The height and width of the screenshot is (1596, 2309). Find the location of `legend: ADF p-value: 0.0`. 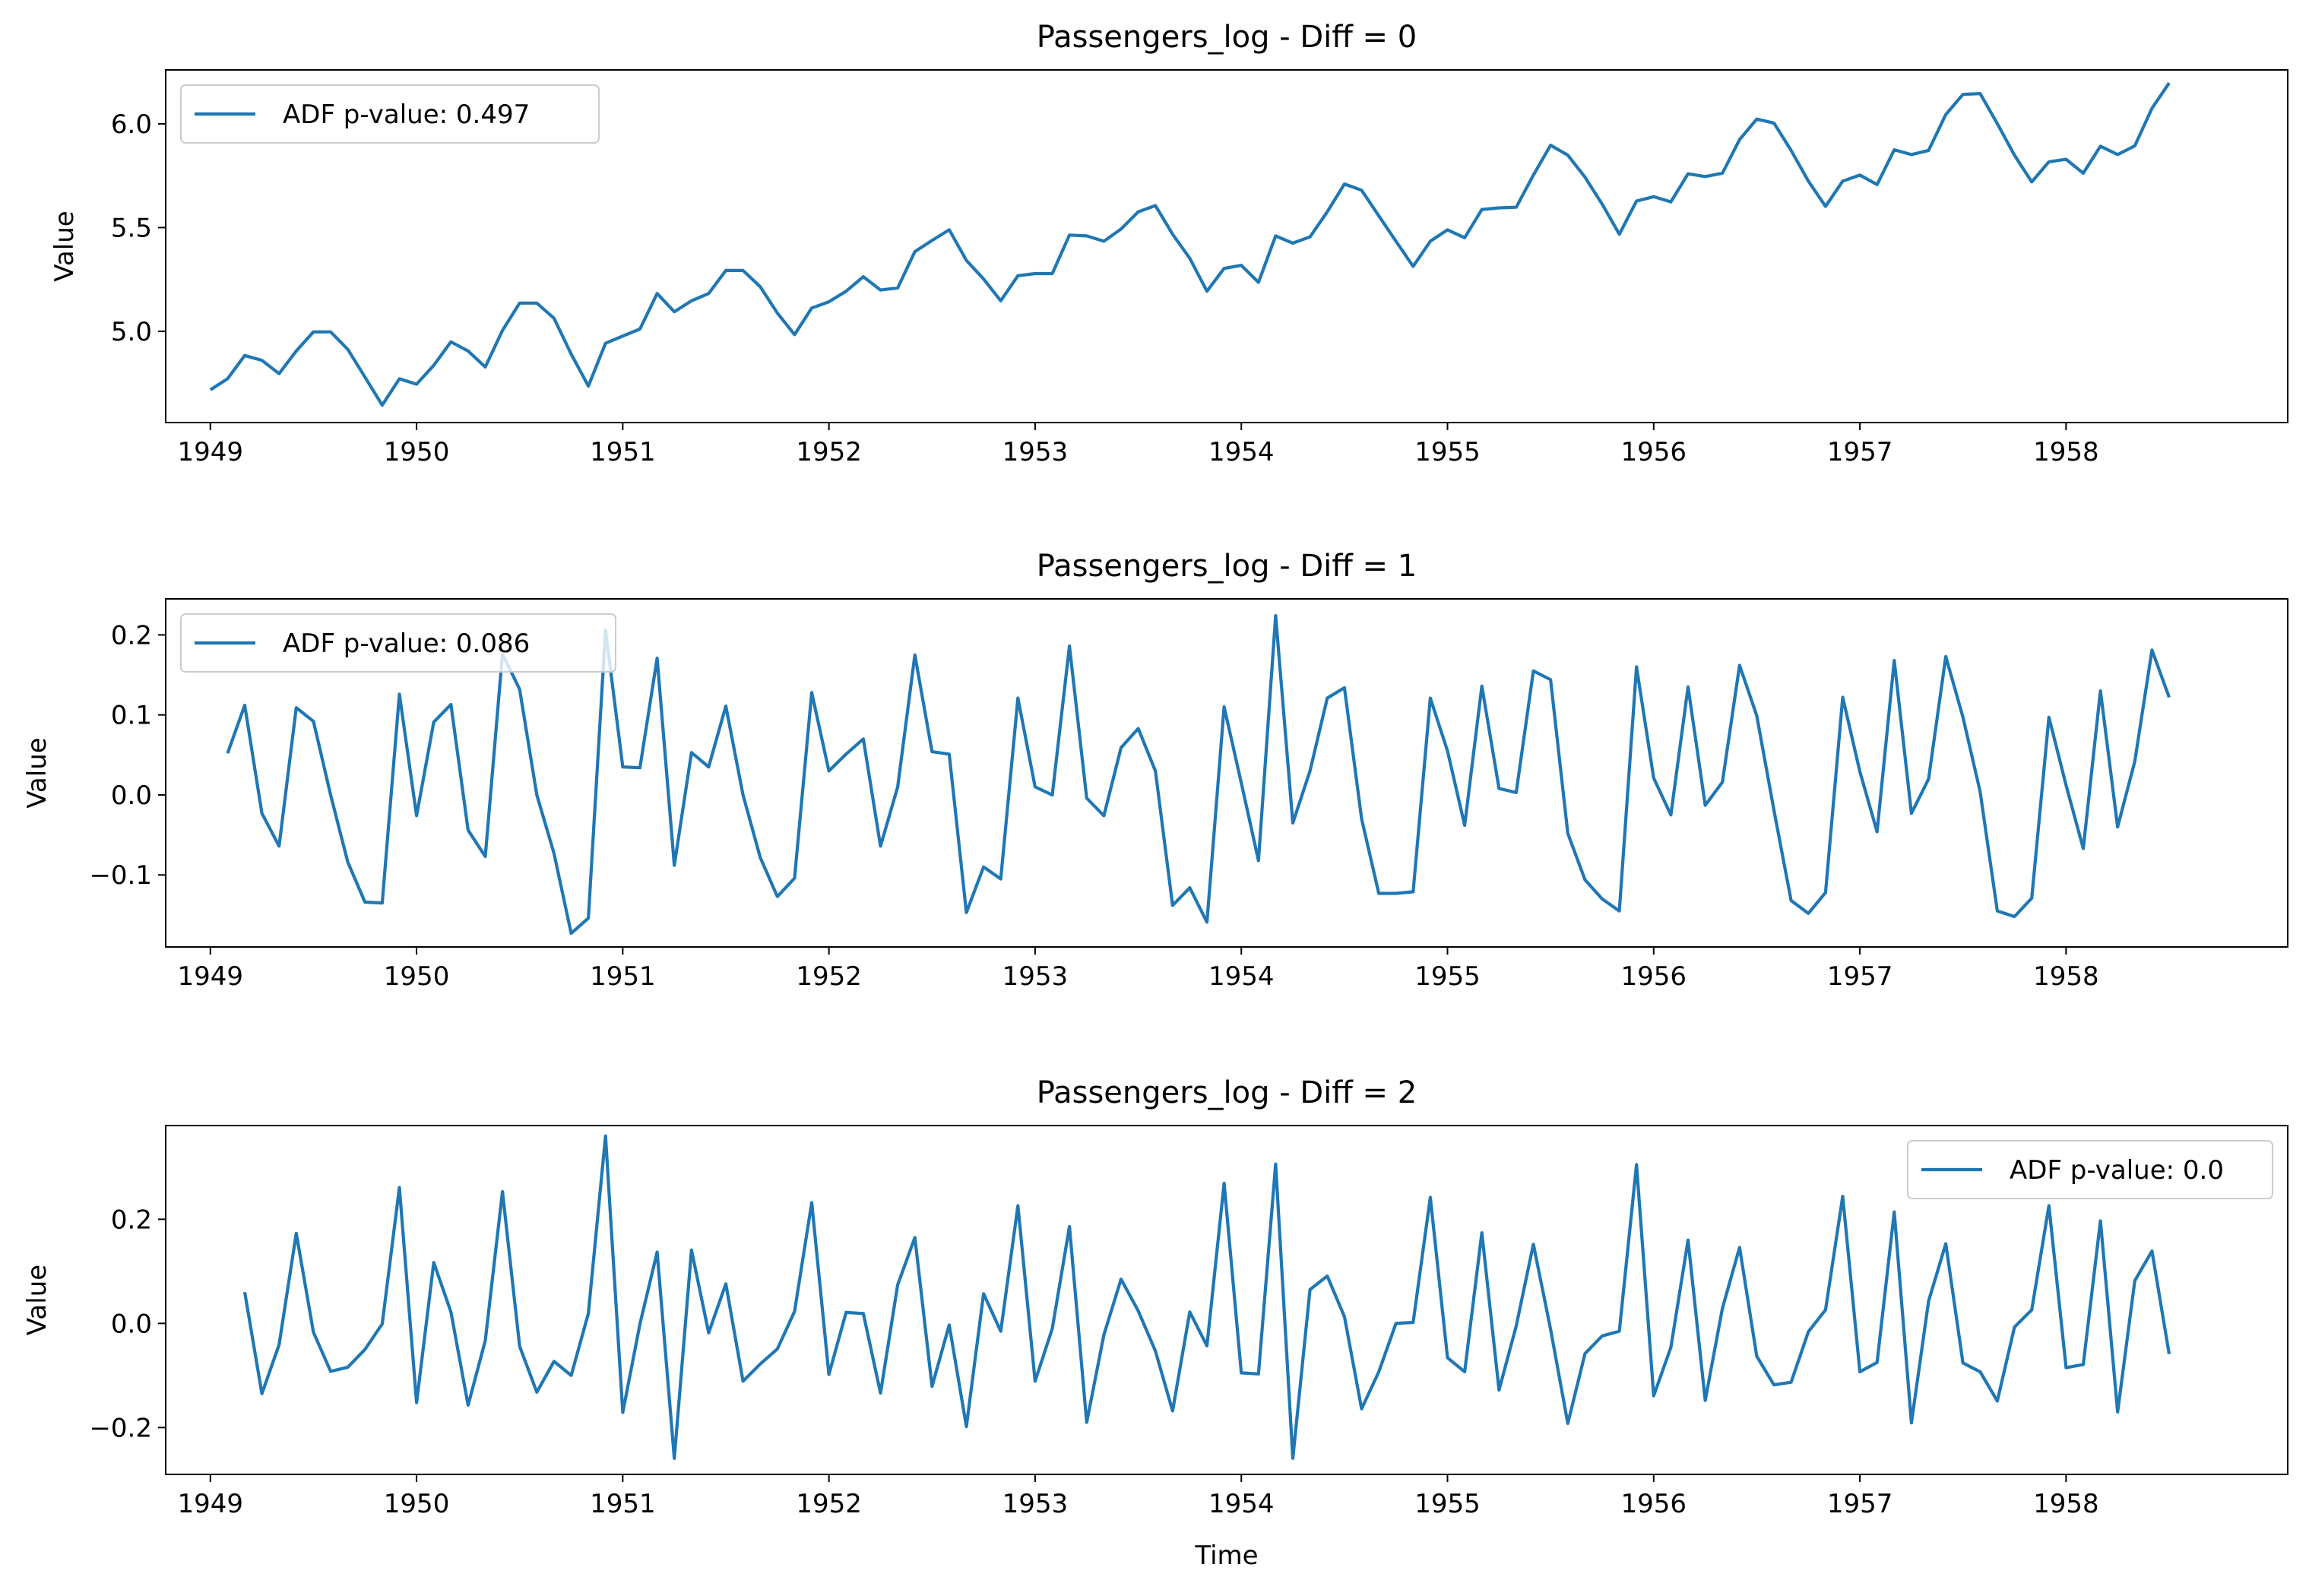

legend: ADF p-value: 0.0 is located at coordinates (2090, 1170).